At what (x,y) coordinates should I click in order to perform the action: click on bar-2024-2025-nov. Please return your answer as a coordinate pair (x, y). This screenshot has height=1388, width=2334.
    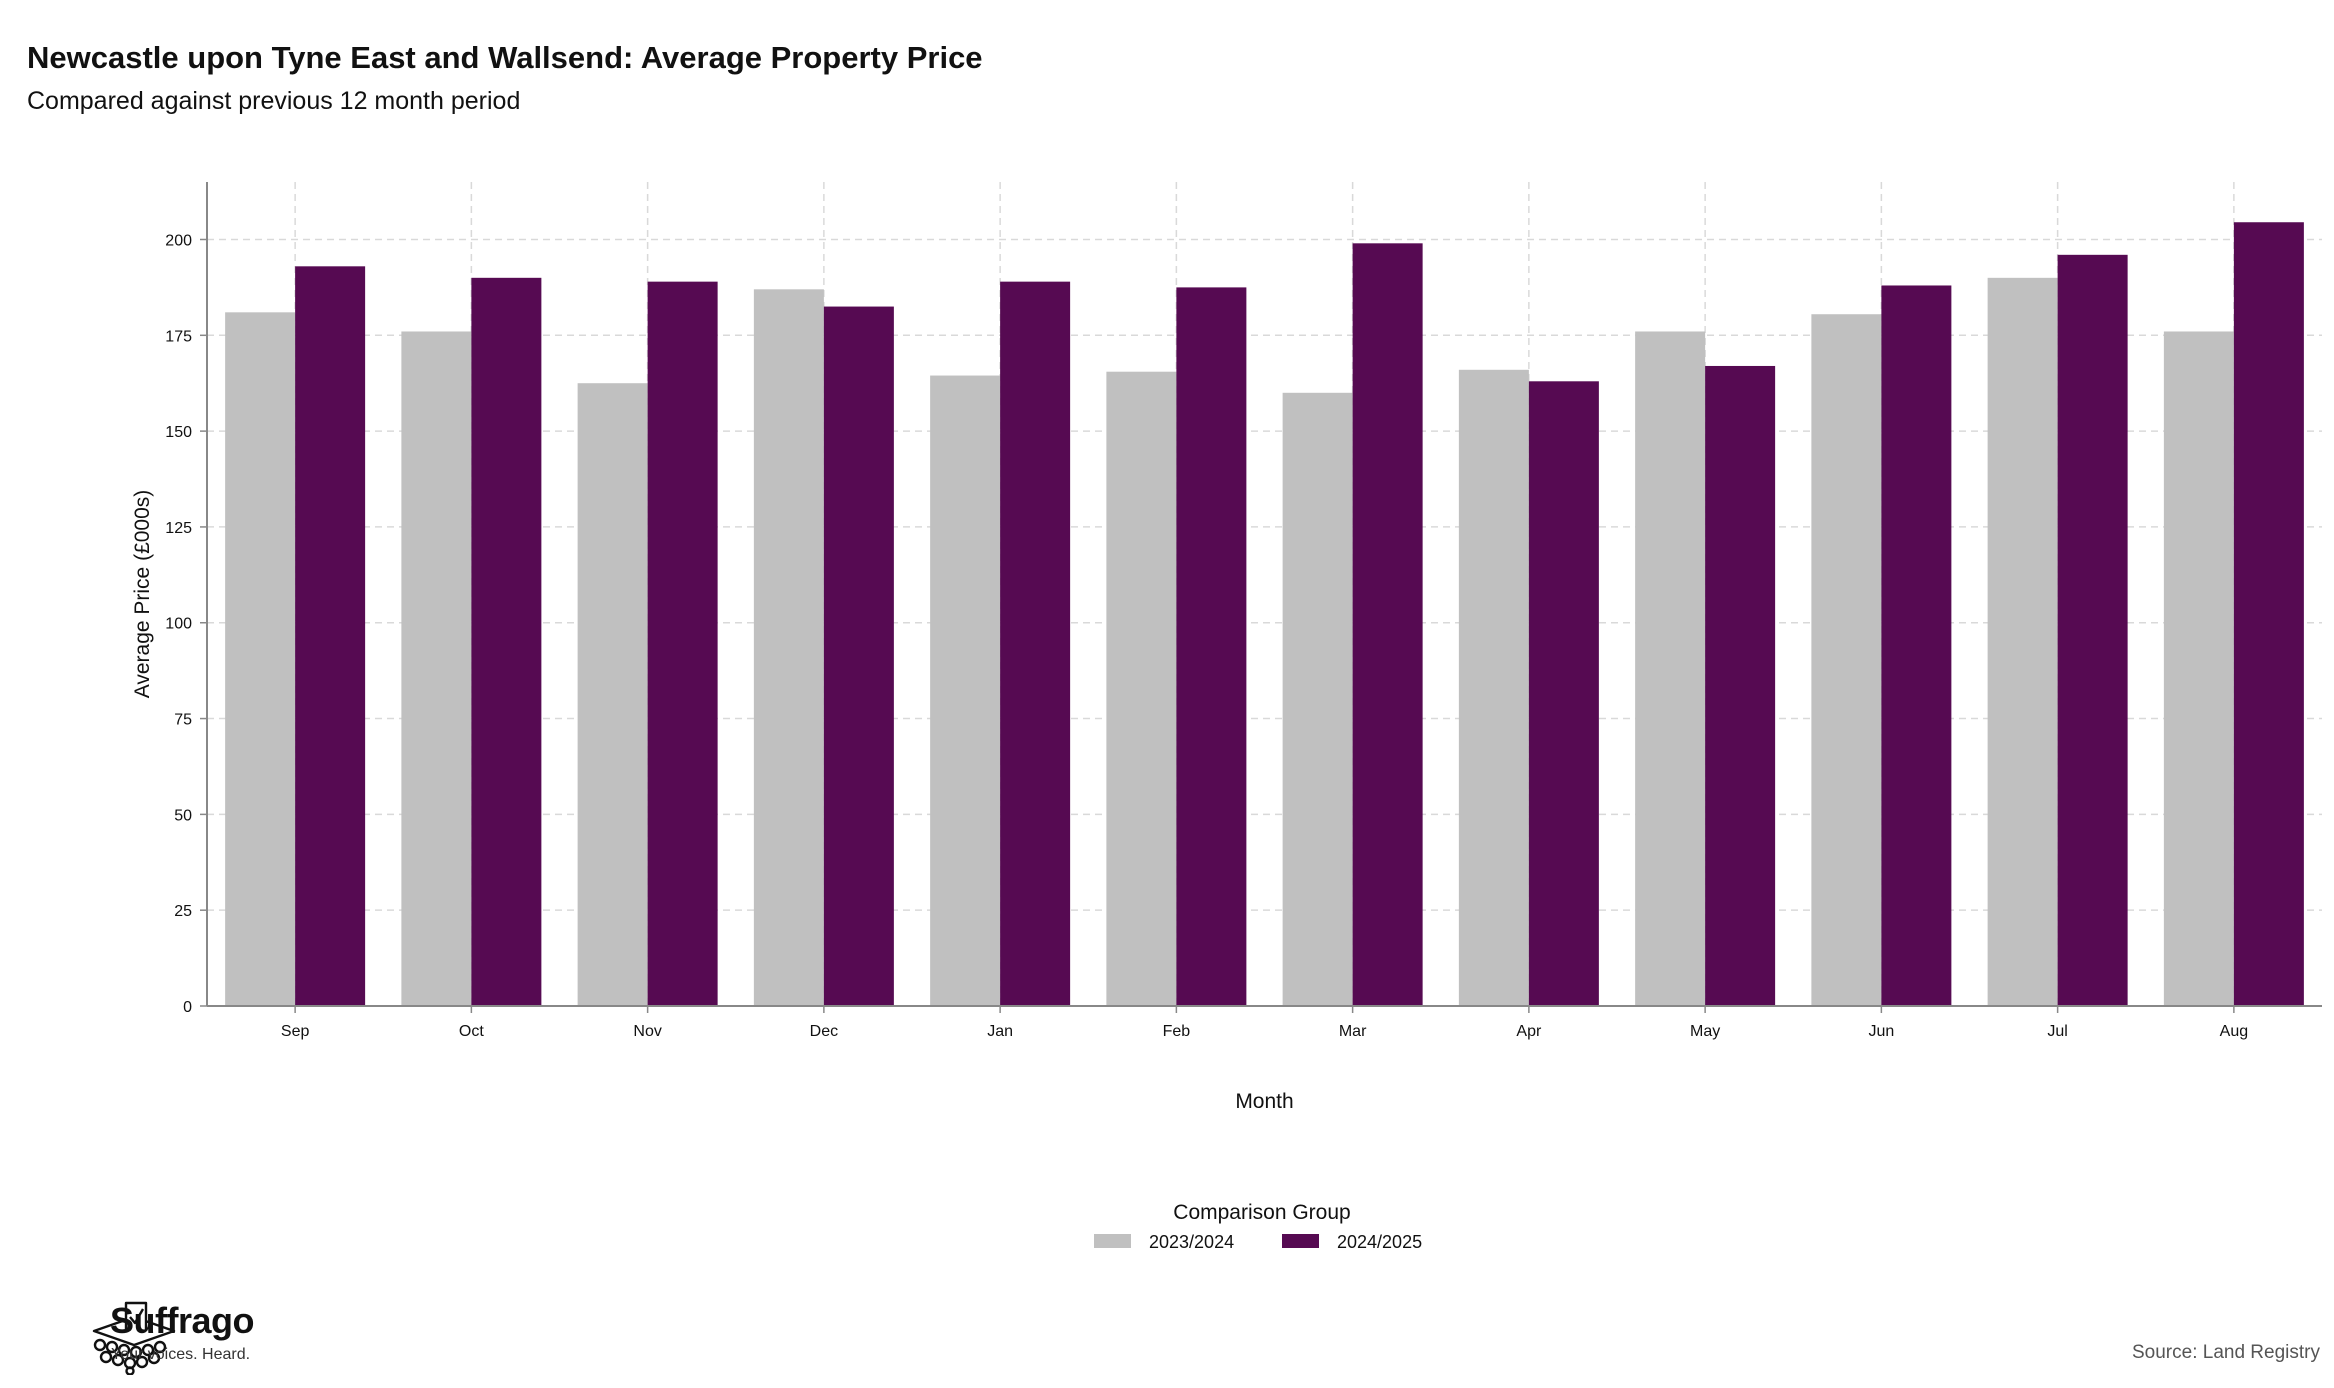
    Looking at the image, I should click on (682, 644).